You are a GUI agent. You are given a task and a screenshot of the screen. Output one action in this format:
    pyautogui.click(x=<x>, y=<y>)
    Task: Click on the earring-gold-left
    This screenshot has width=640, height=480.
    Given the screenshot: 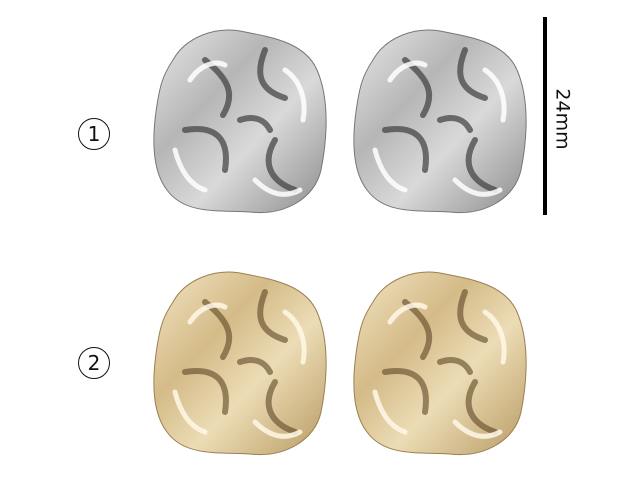 What is the action you would take?
    pyautogui.click(x=240, y=364)
    